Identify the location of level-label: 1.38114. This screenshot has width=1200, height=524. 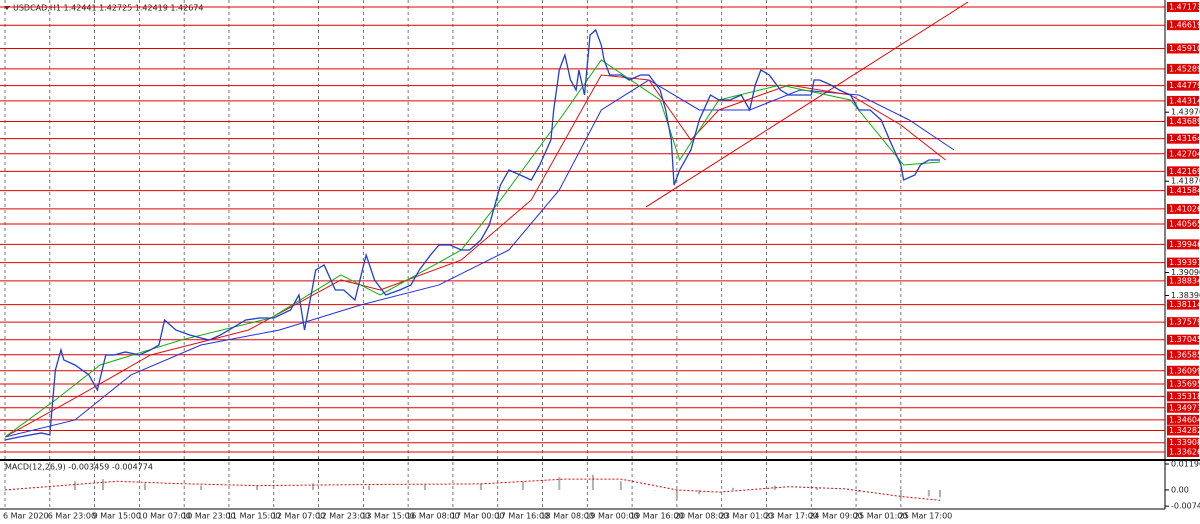
(1184, 304).